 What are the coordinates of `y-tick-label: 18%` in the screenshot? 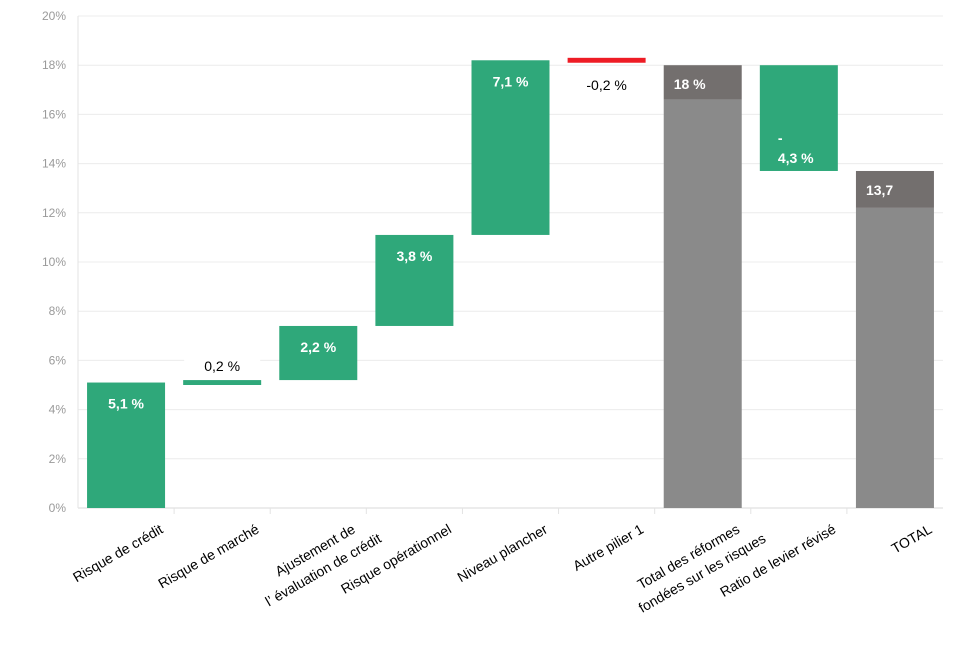 It's located at (54, 65).